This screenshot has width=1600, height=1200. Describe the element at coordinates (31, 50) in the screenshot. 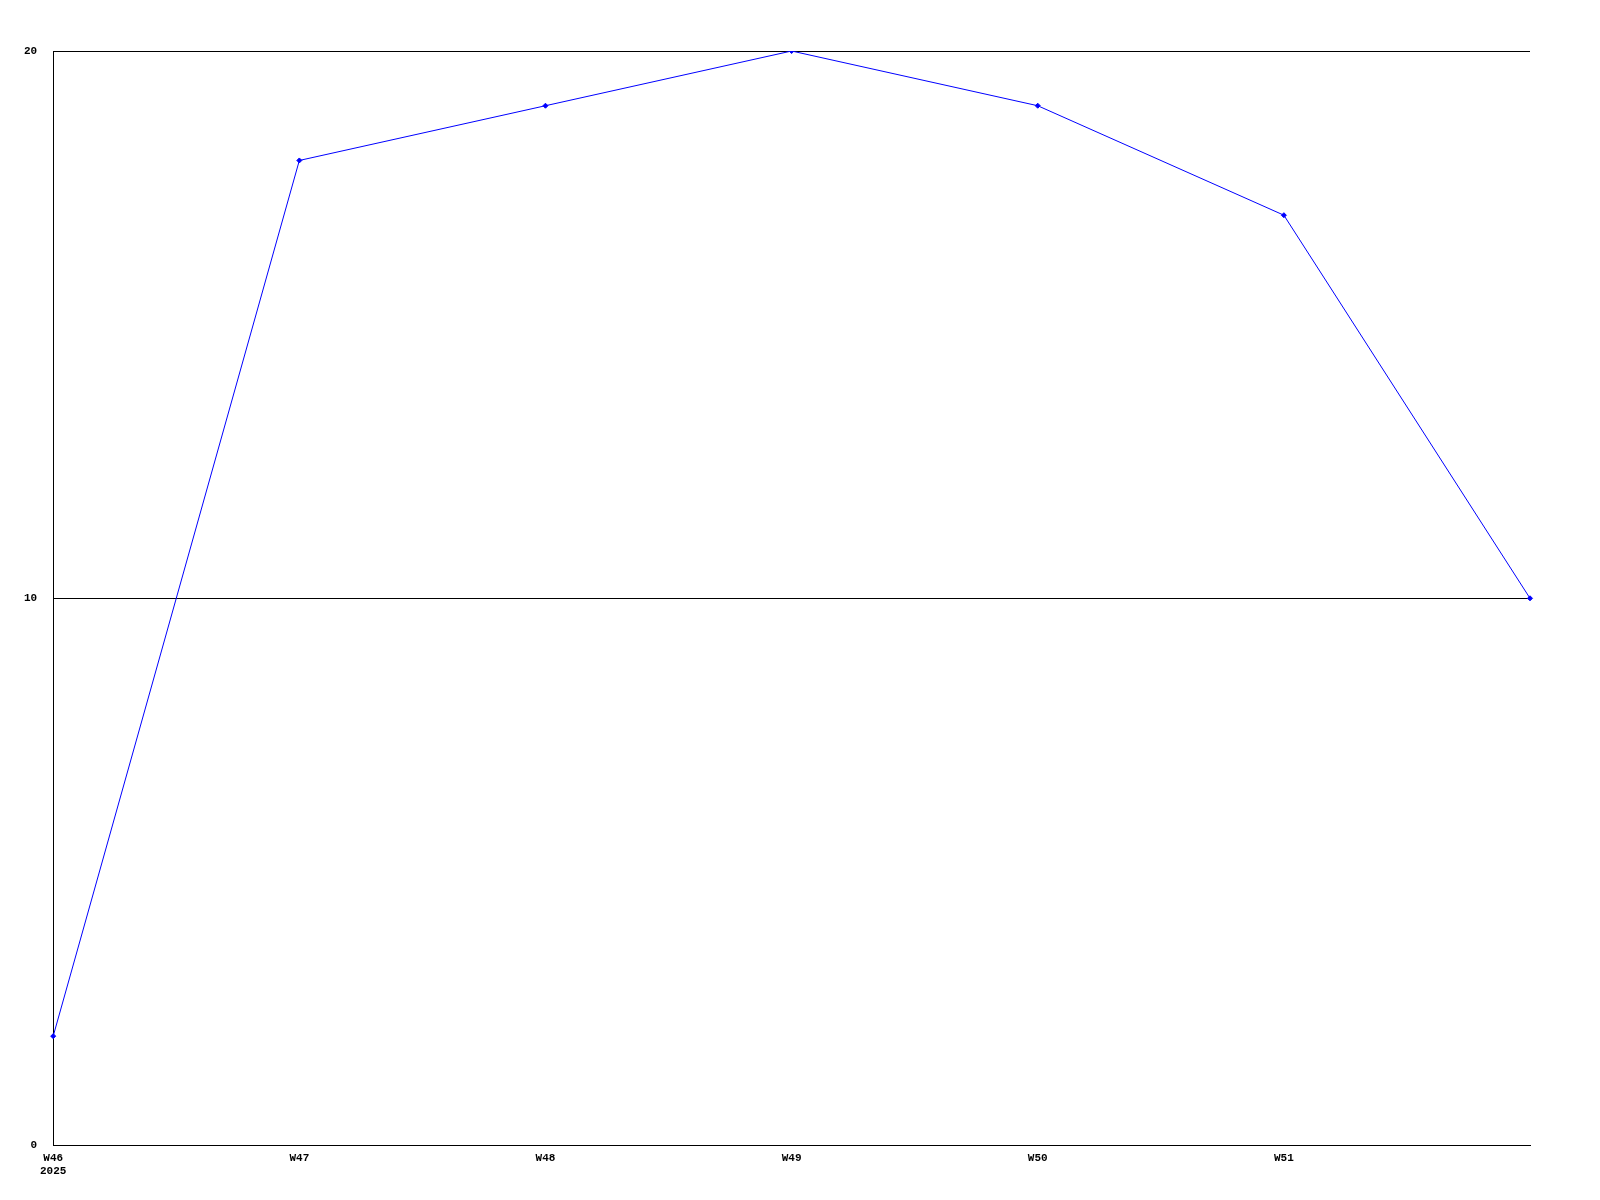

I see `y-tick-label: 20` at that location.